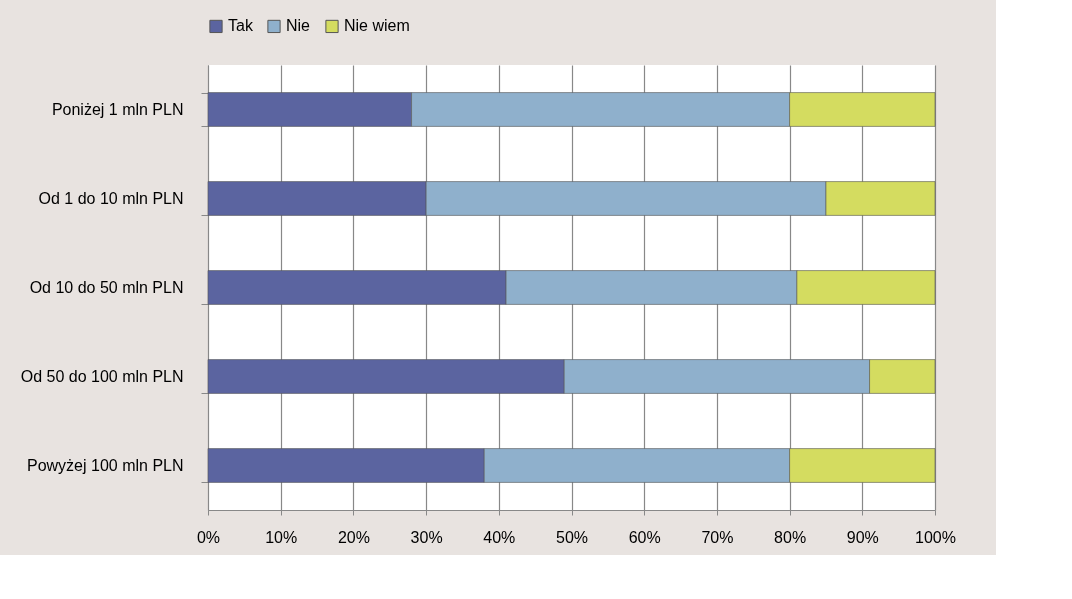  What do you see at coordinates (717, 537) in the screenshot?
I see `x-tick-label: 70%` at bounding box center [717, 537].